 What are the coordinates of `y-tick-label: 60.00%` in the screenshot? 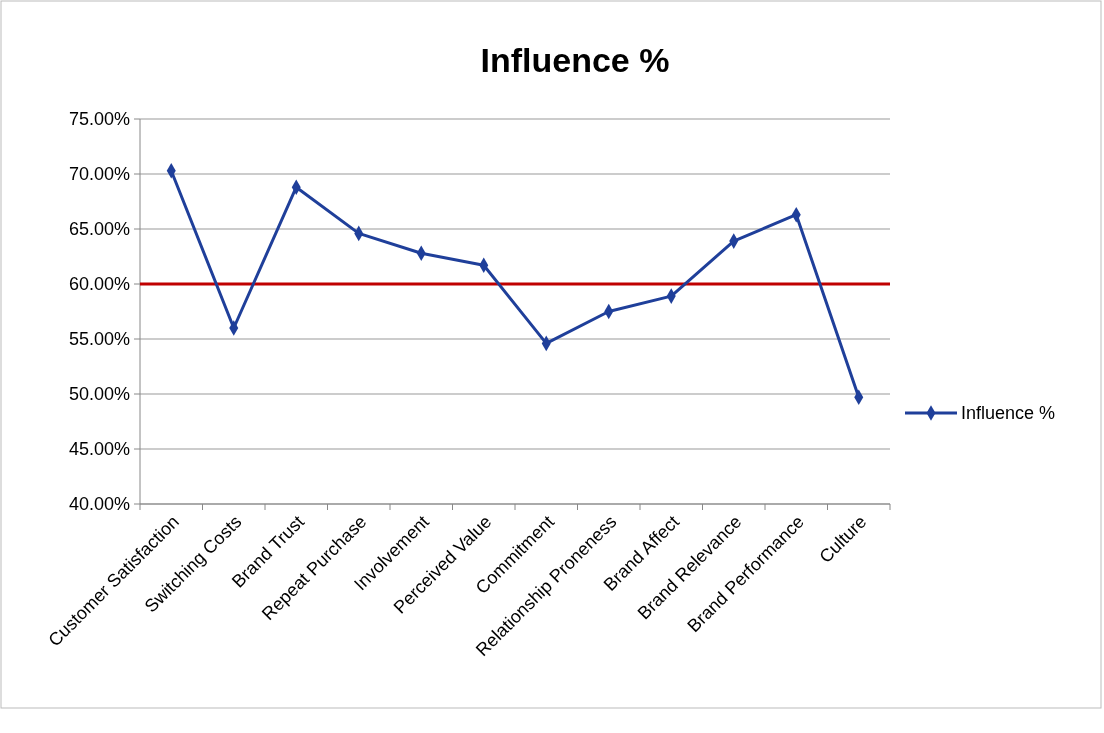 It's located at (99, 284).